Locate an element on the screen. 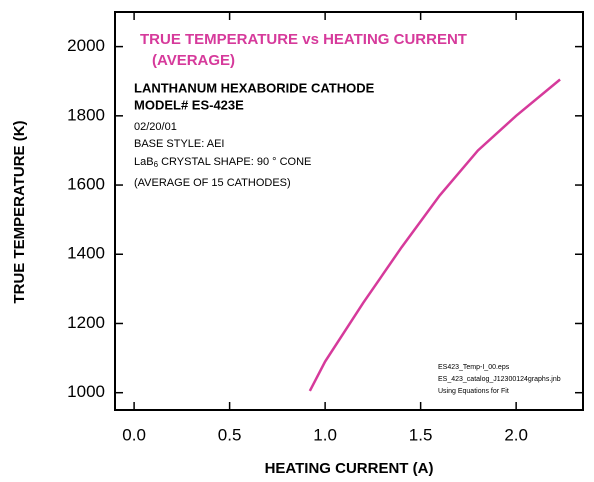  y-tick-label: 1200 is located at coordinates (86, 322).